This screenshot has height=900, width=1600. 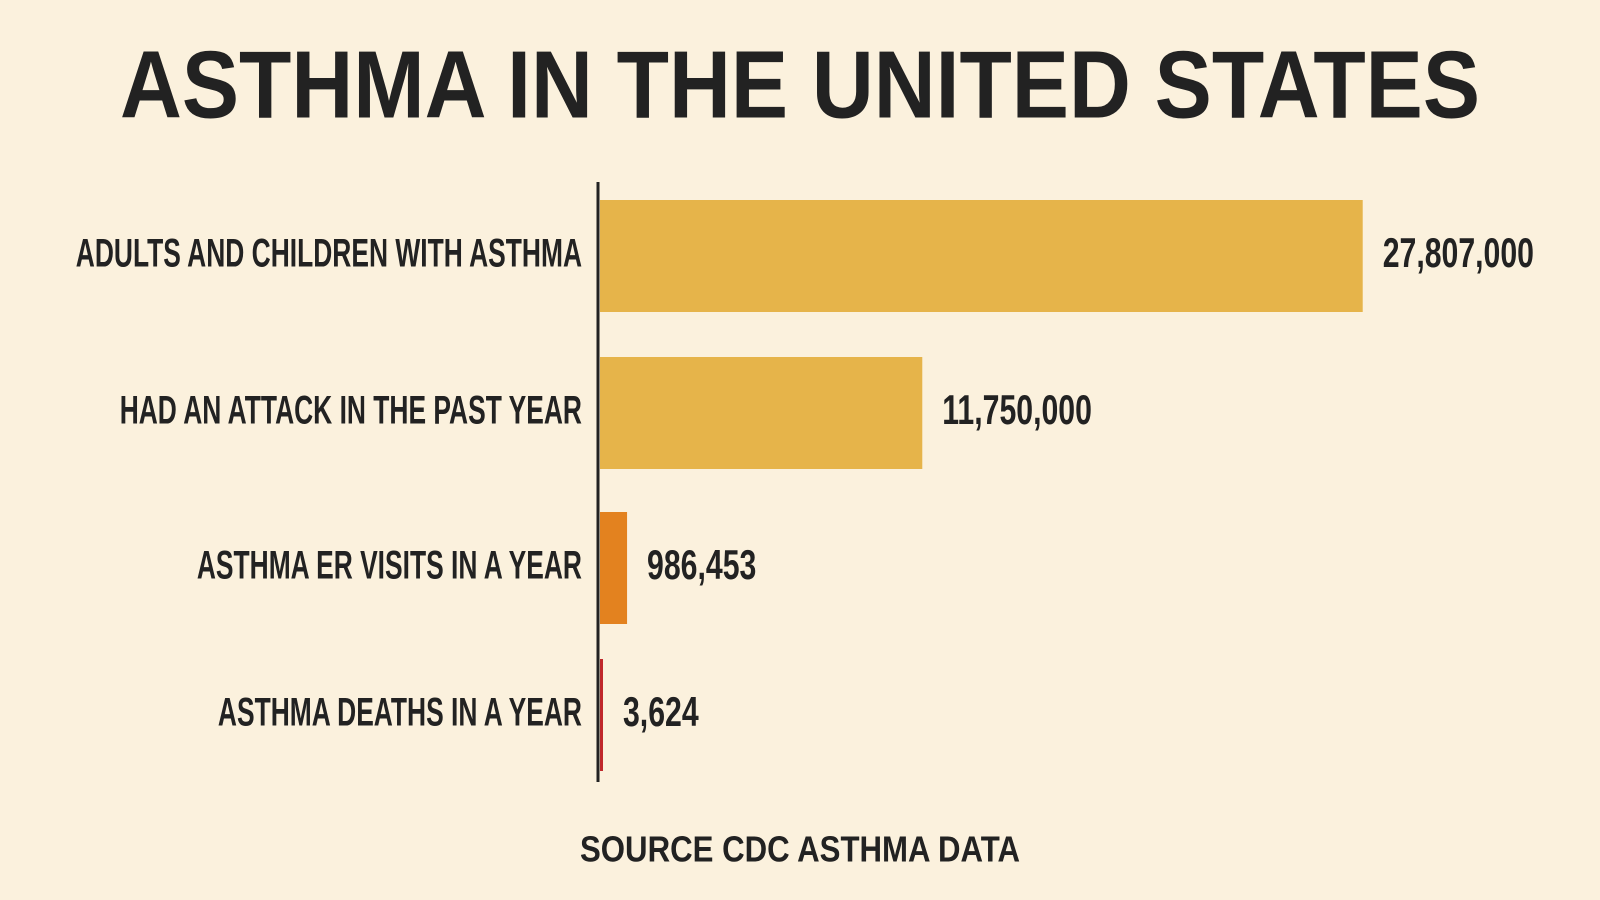 I want to click on value-label: 11,750,000, so click(x=1017, y=409).